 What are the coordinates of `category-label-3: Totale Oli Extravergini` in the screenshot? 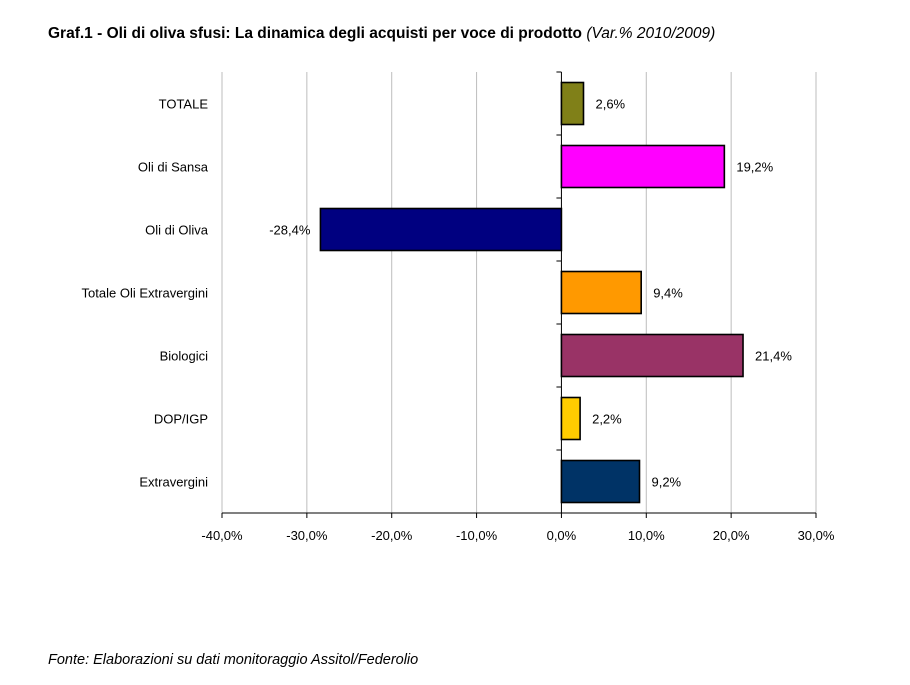 It's located at (145, 293).